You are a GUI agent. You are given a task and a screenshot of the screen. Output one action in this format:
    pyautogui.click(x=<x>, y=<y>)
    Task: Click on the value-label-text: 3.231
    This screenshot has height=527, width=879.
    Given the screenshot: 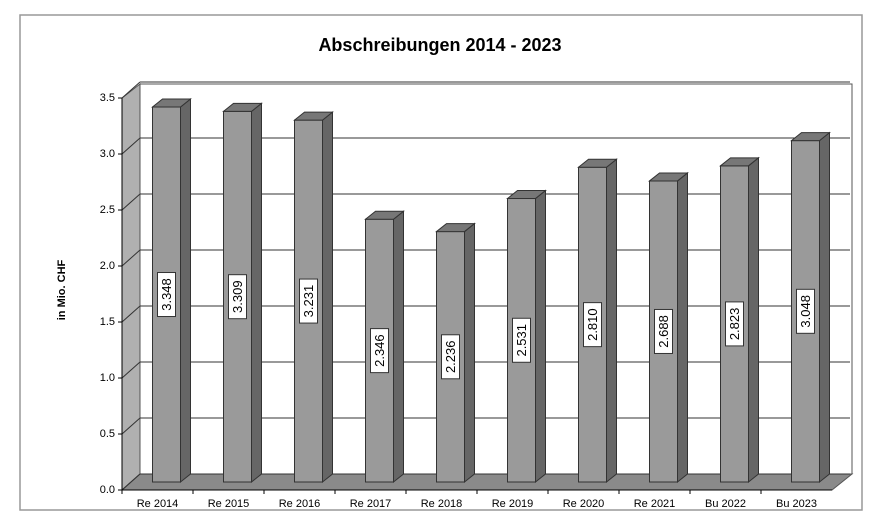 What is the action you would take?
    pyautogui.click(x=308, y=301)
    